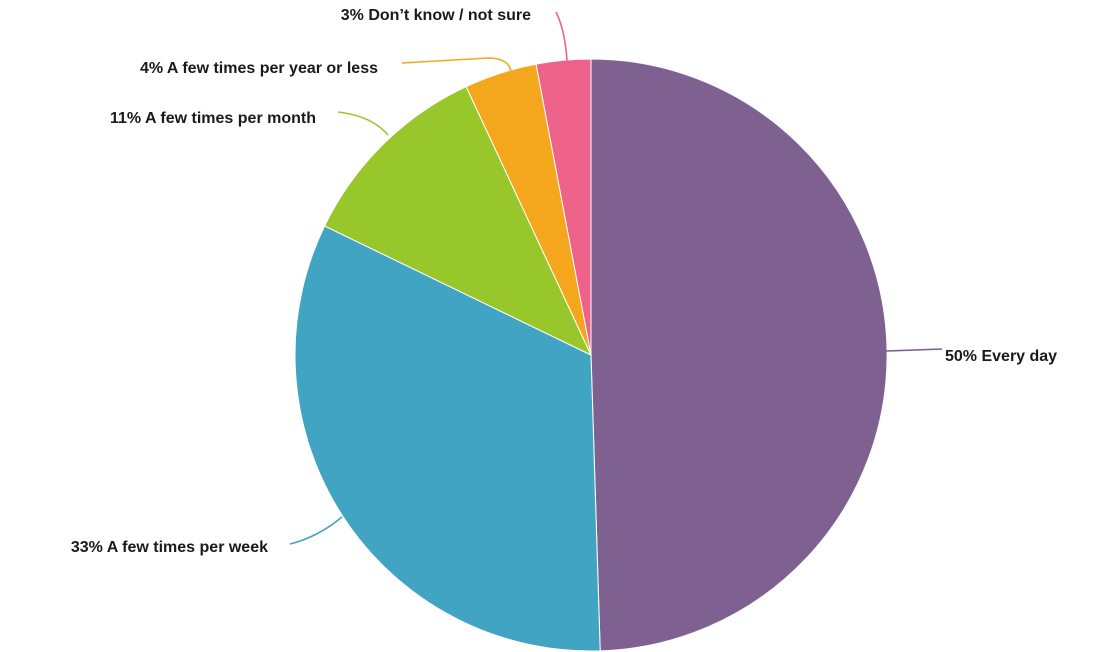  I want to click on slice-label-few-times-per-month: 11% A few times per month, so click(213, 118).